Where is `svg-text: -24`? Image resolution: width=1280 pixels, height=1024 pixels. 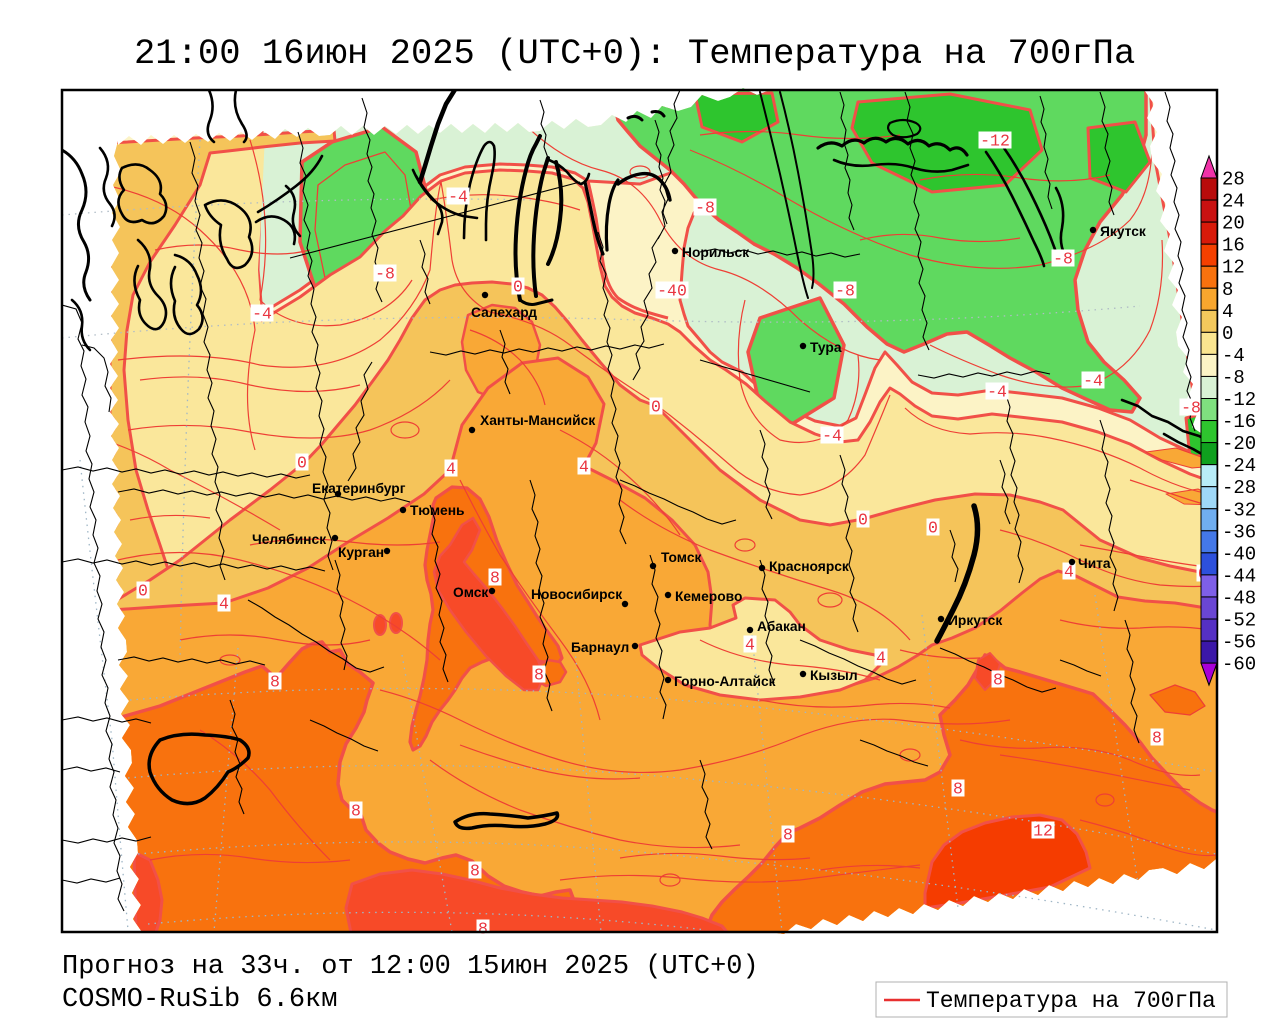
svg-text: -24 is located at coordinates (1239, 466).